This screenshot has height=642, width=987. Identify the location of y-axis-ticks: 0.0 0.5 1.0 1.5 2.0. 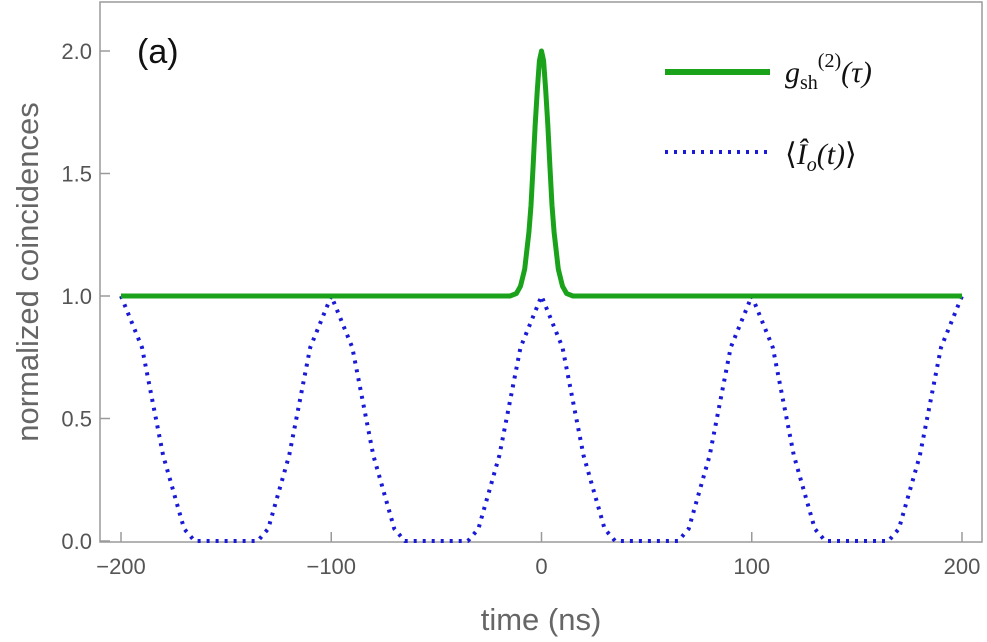
(85, 296).